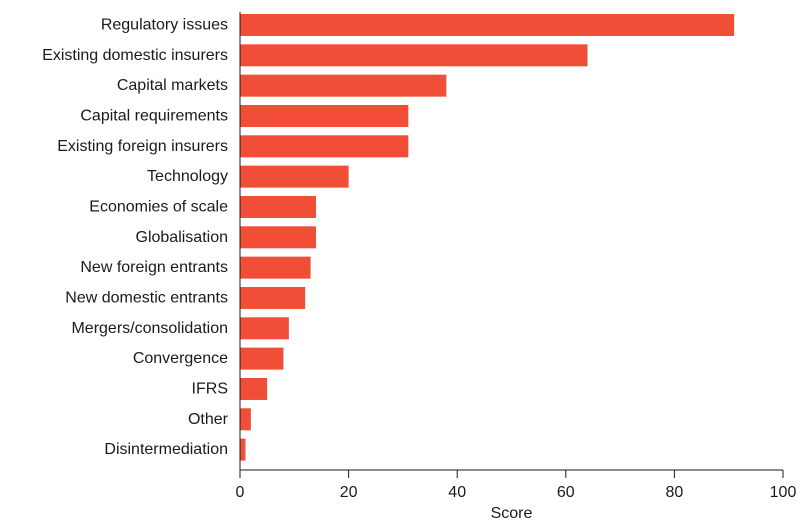 The height and width of the screenshot is (525, 802). Describe the element at coordinates (154, 267) in the screenshot. I see `category-label: New foreign entrants` at that location.